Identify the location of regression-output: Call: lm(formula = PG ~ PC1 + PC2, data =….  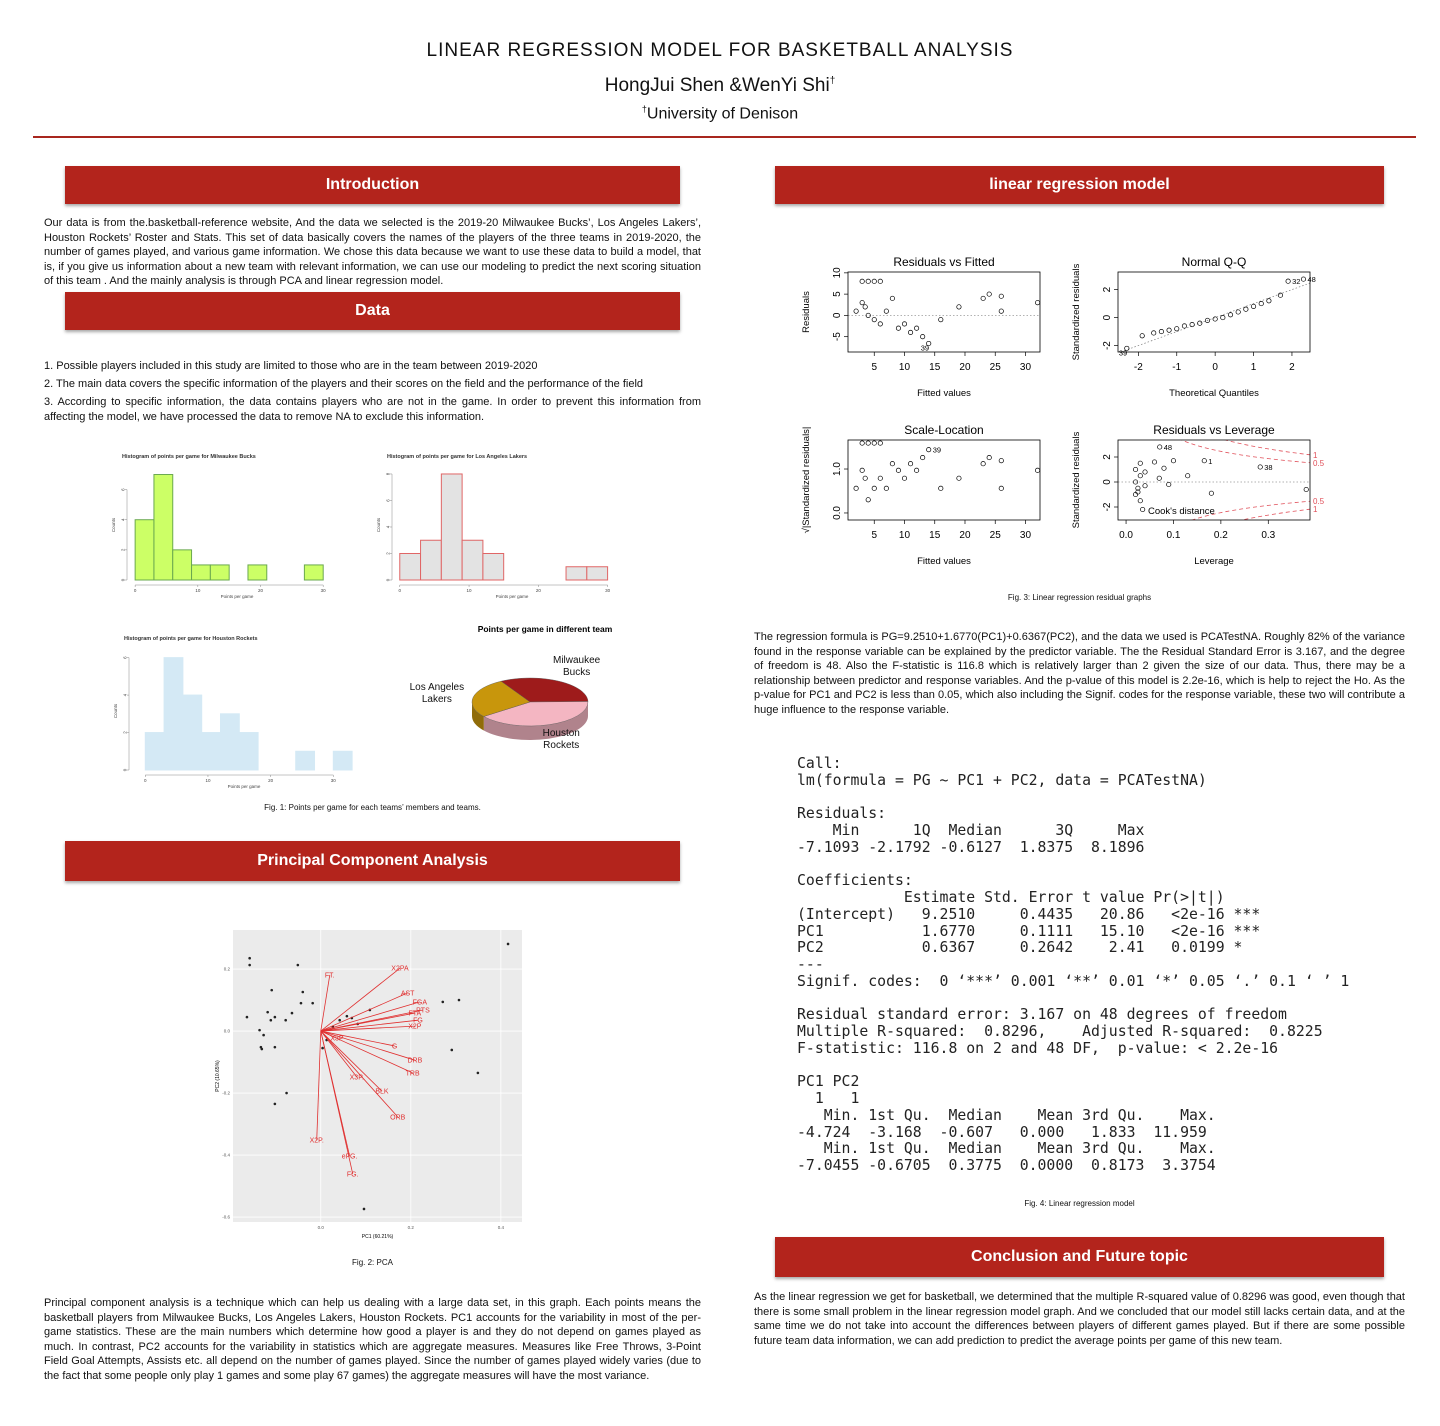
(1073, 973).